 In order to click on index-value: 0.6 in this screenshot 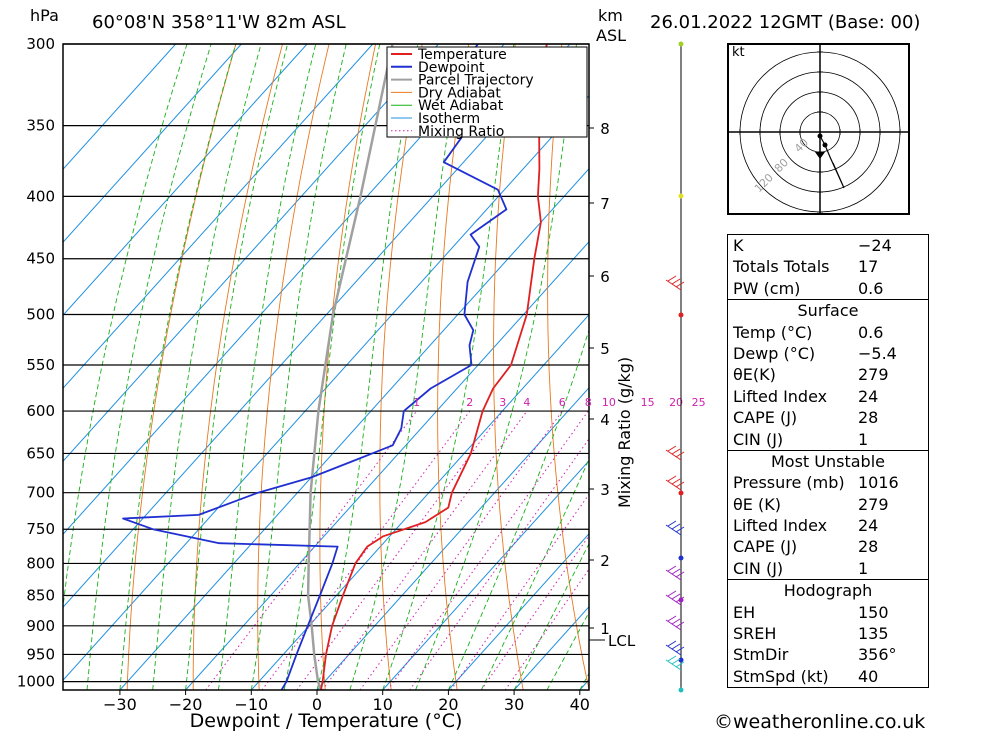, I will do `click(871, 332)`.